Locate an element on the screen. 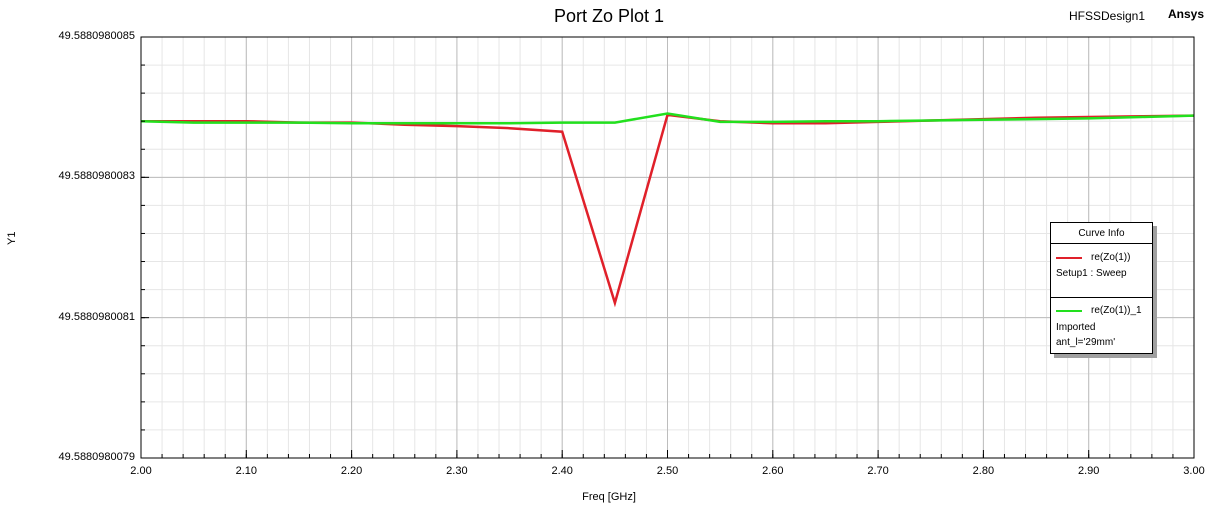  x-tick-label: 2.60 is located at coordinates (773, 471).